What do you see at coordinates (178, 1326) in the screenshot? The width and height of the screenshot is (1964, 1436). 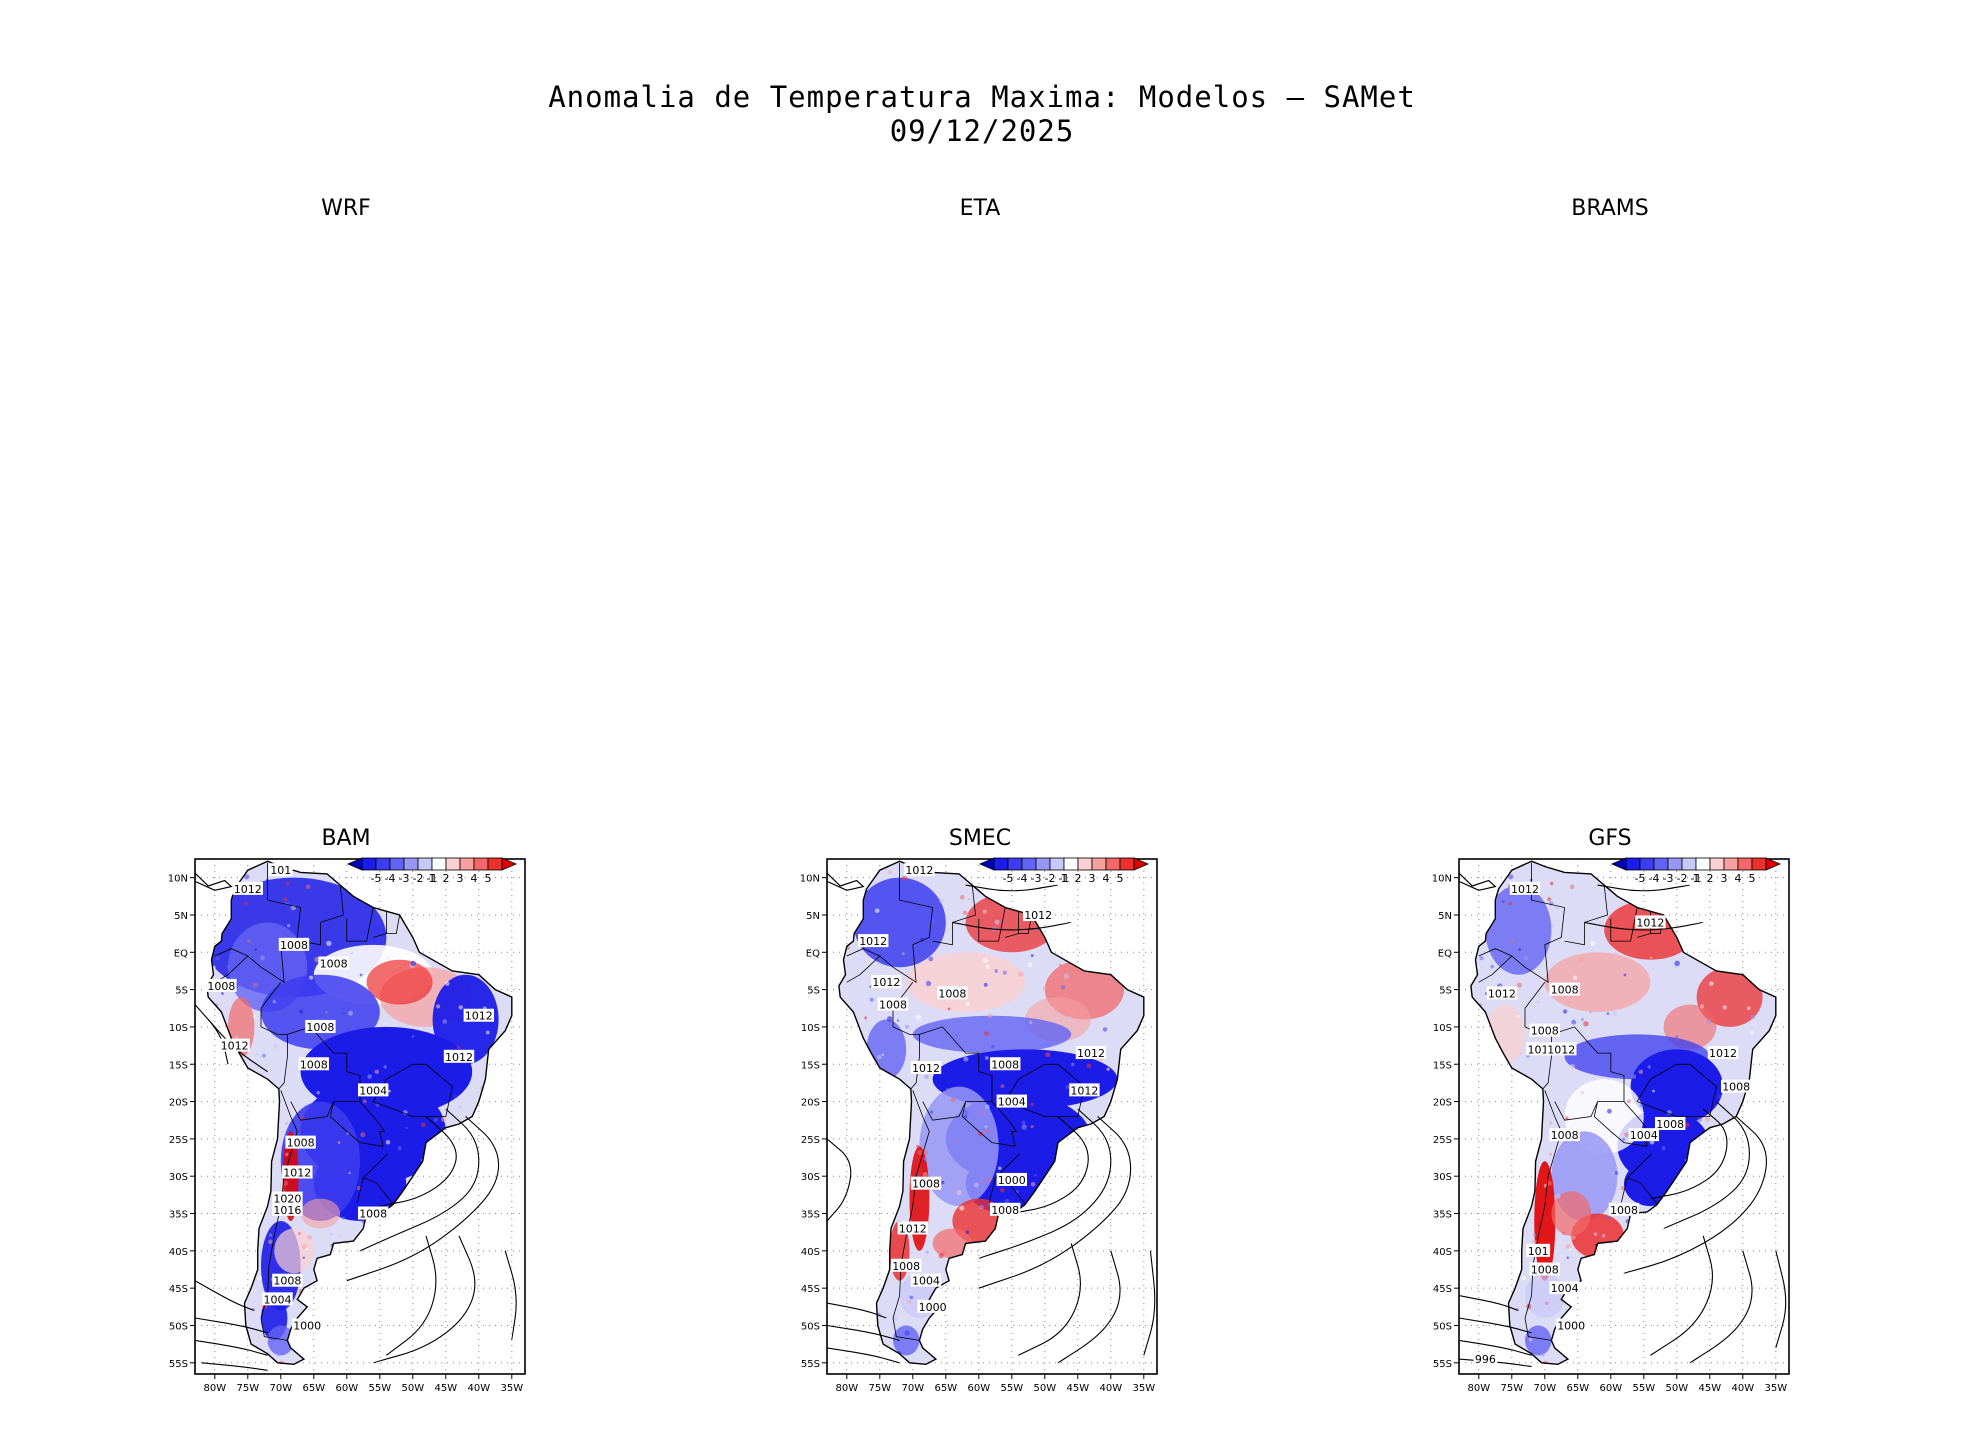 I see `lat-tick-label: 50S` at bounding box center [178, 1326].